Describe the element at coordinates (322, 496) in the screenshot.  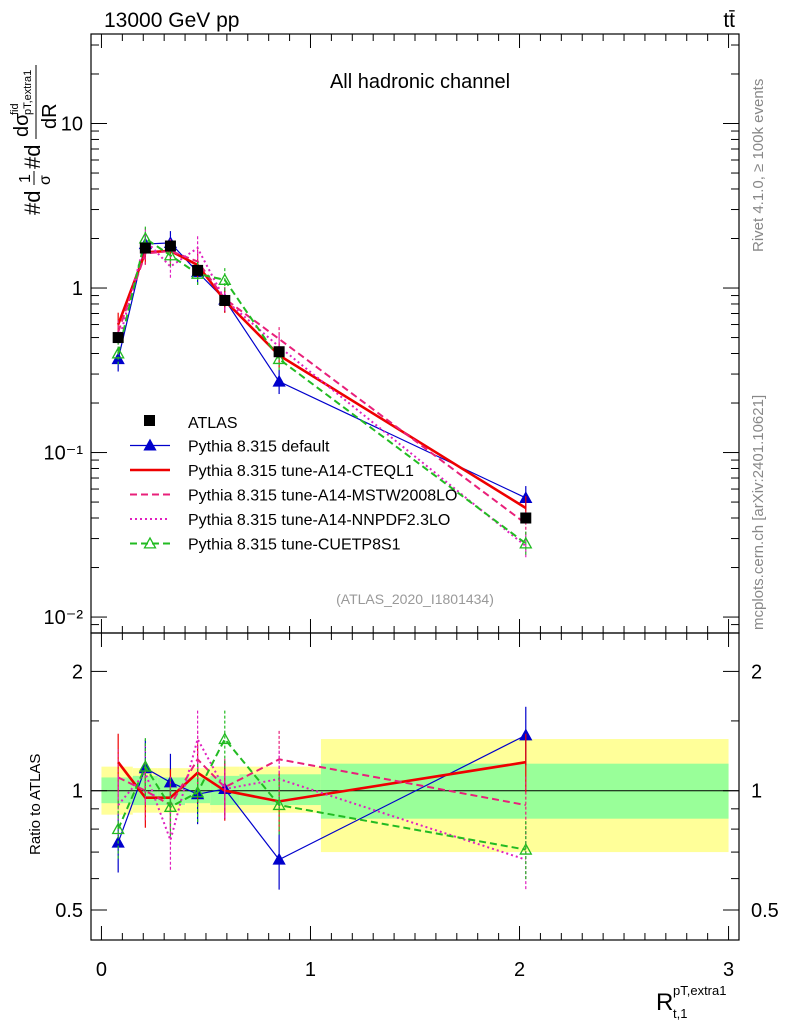
I see `legend-label: Pythia 8.315 tune-A14-MSTW2008LO` at that location.